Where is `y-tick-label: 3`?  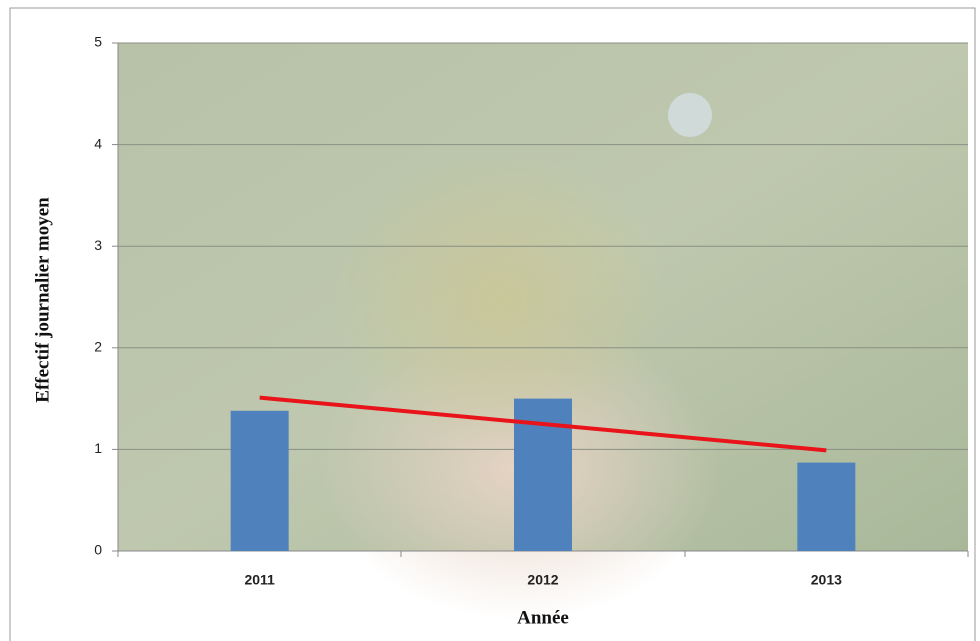 y-tick-label: 3 is located at coordinates (98, 245).